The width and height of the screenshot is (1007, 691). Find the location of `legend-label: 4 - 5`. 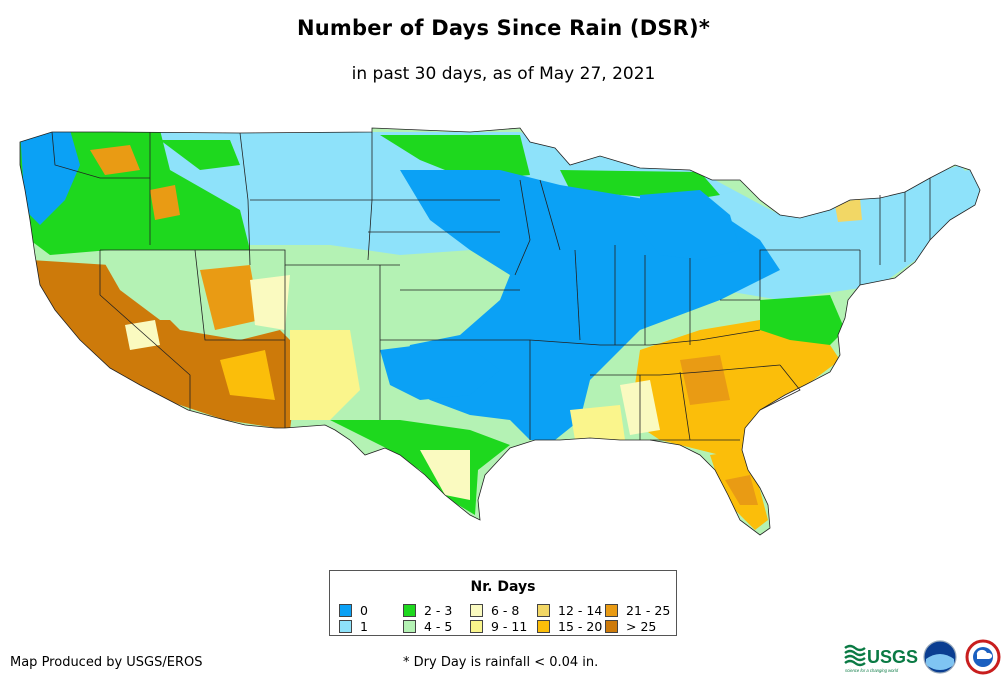

legend-label: 4 - 5 is located at coordinates (438, 626).